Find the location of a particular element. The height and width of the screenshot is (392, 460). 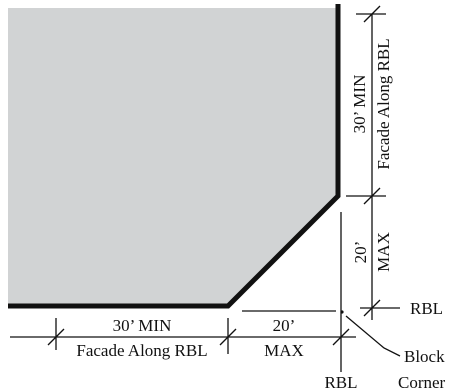

block-corner-label-line2: Corner is located at coordinates (422, 382).